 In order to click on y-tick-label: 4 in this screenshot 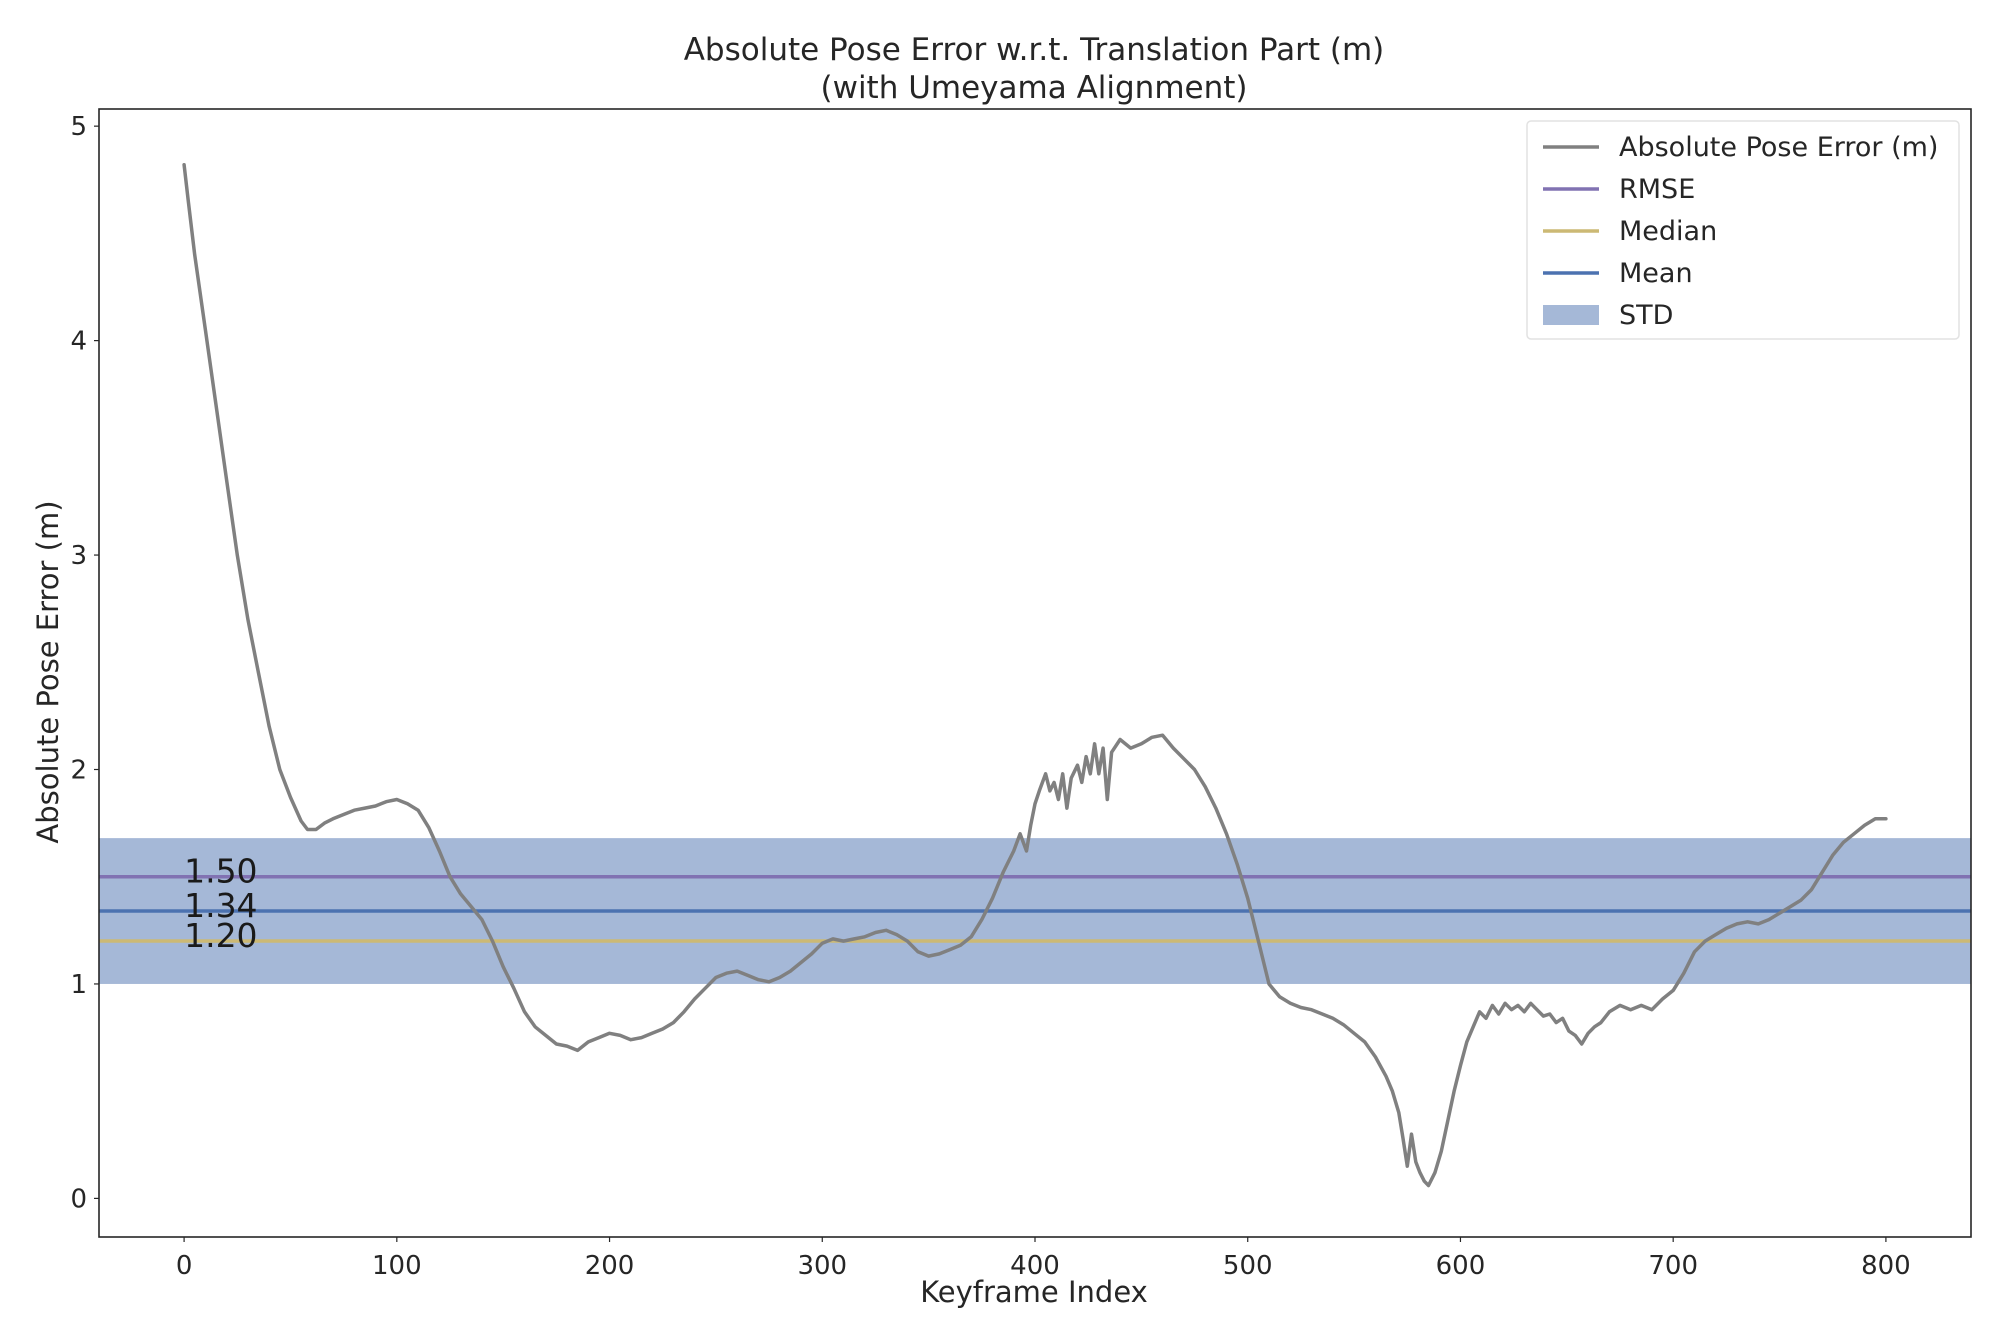, I will do `click(78, 342)`.